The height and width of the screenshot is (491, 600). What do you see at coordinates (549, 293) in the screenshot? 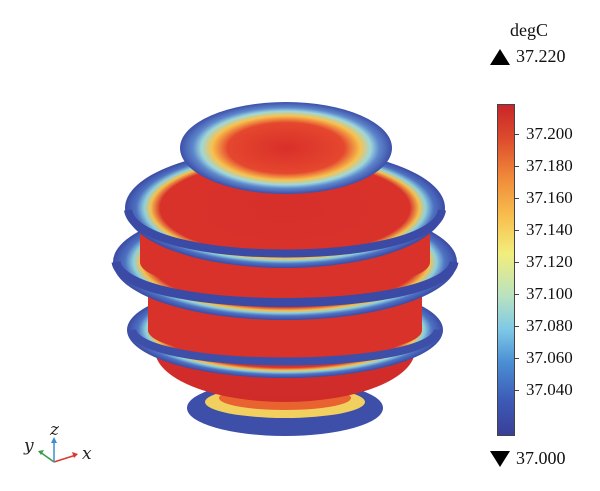
I see `colorbar-tick-label: 37.100` at bounding box center [549, 293].